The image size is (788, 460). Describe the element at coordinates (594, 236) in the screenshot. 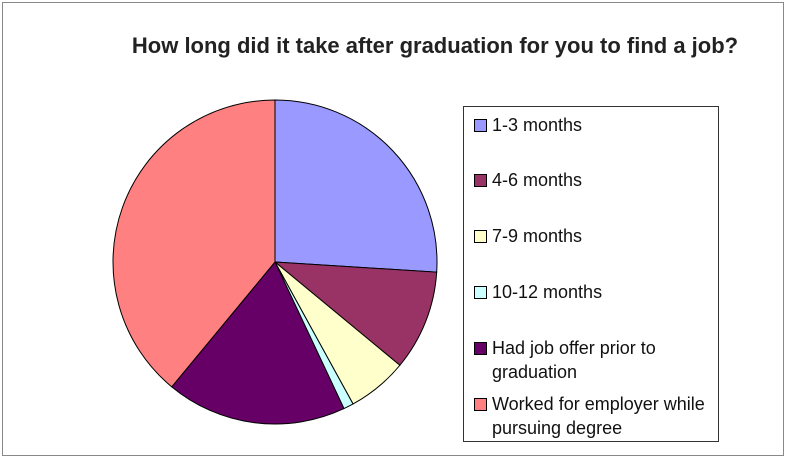

I see `legend-item: 7-9 months` at that location.